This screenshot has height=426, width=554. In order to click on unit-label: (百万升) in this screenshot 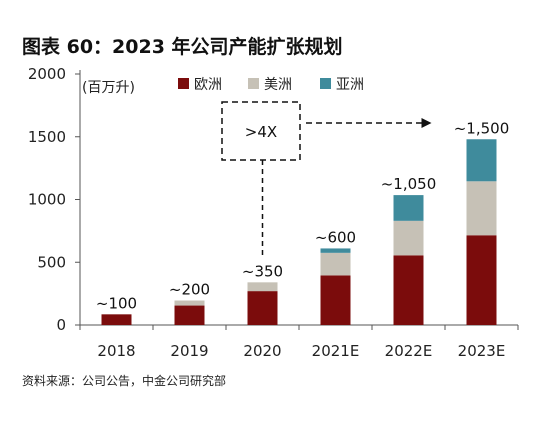, I will do `click(108, 88)`.